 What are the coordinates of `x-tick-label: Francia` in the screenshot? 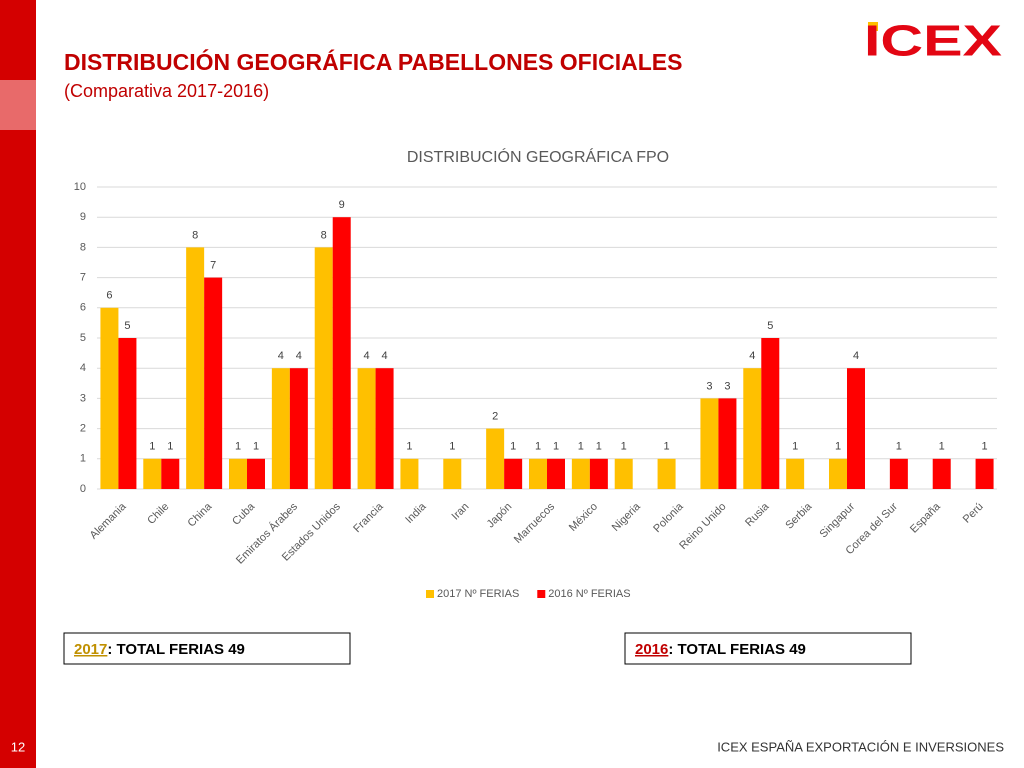 It's located at (368, 517).